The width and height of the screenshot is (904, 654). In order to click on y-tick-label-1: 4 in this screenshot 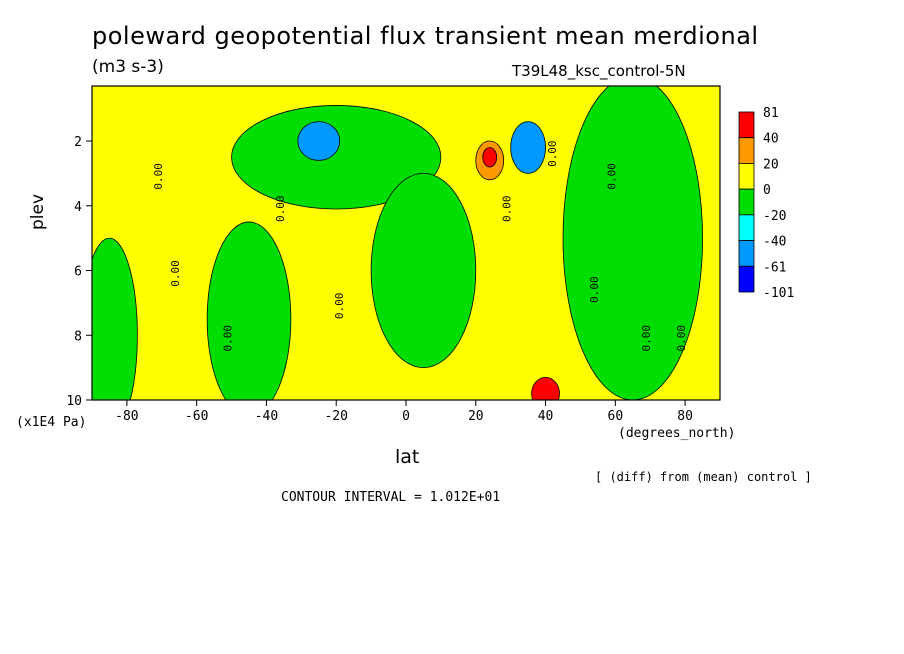, I will do `click(78, 207)`.